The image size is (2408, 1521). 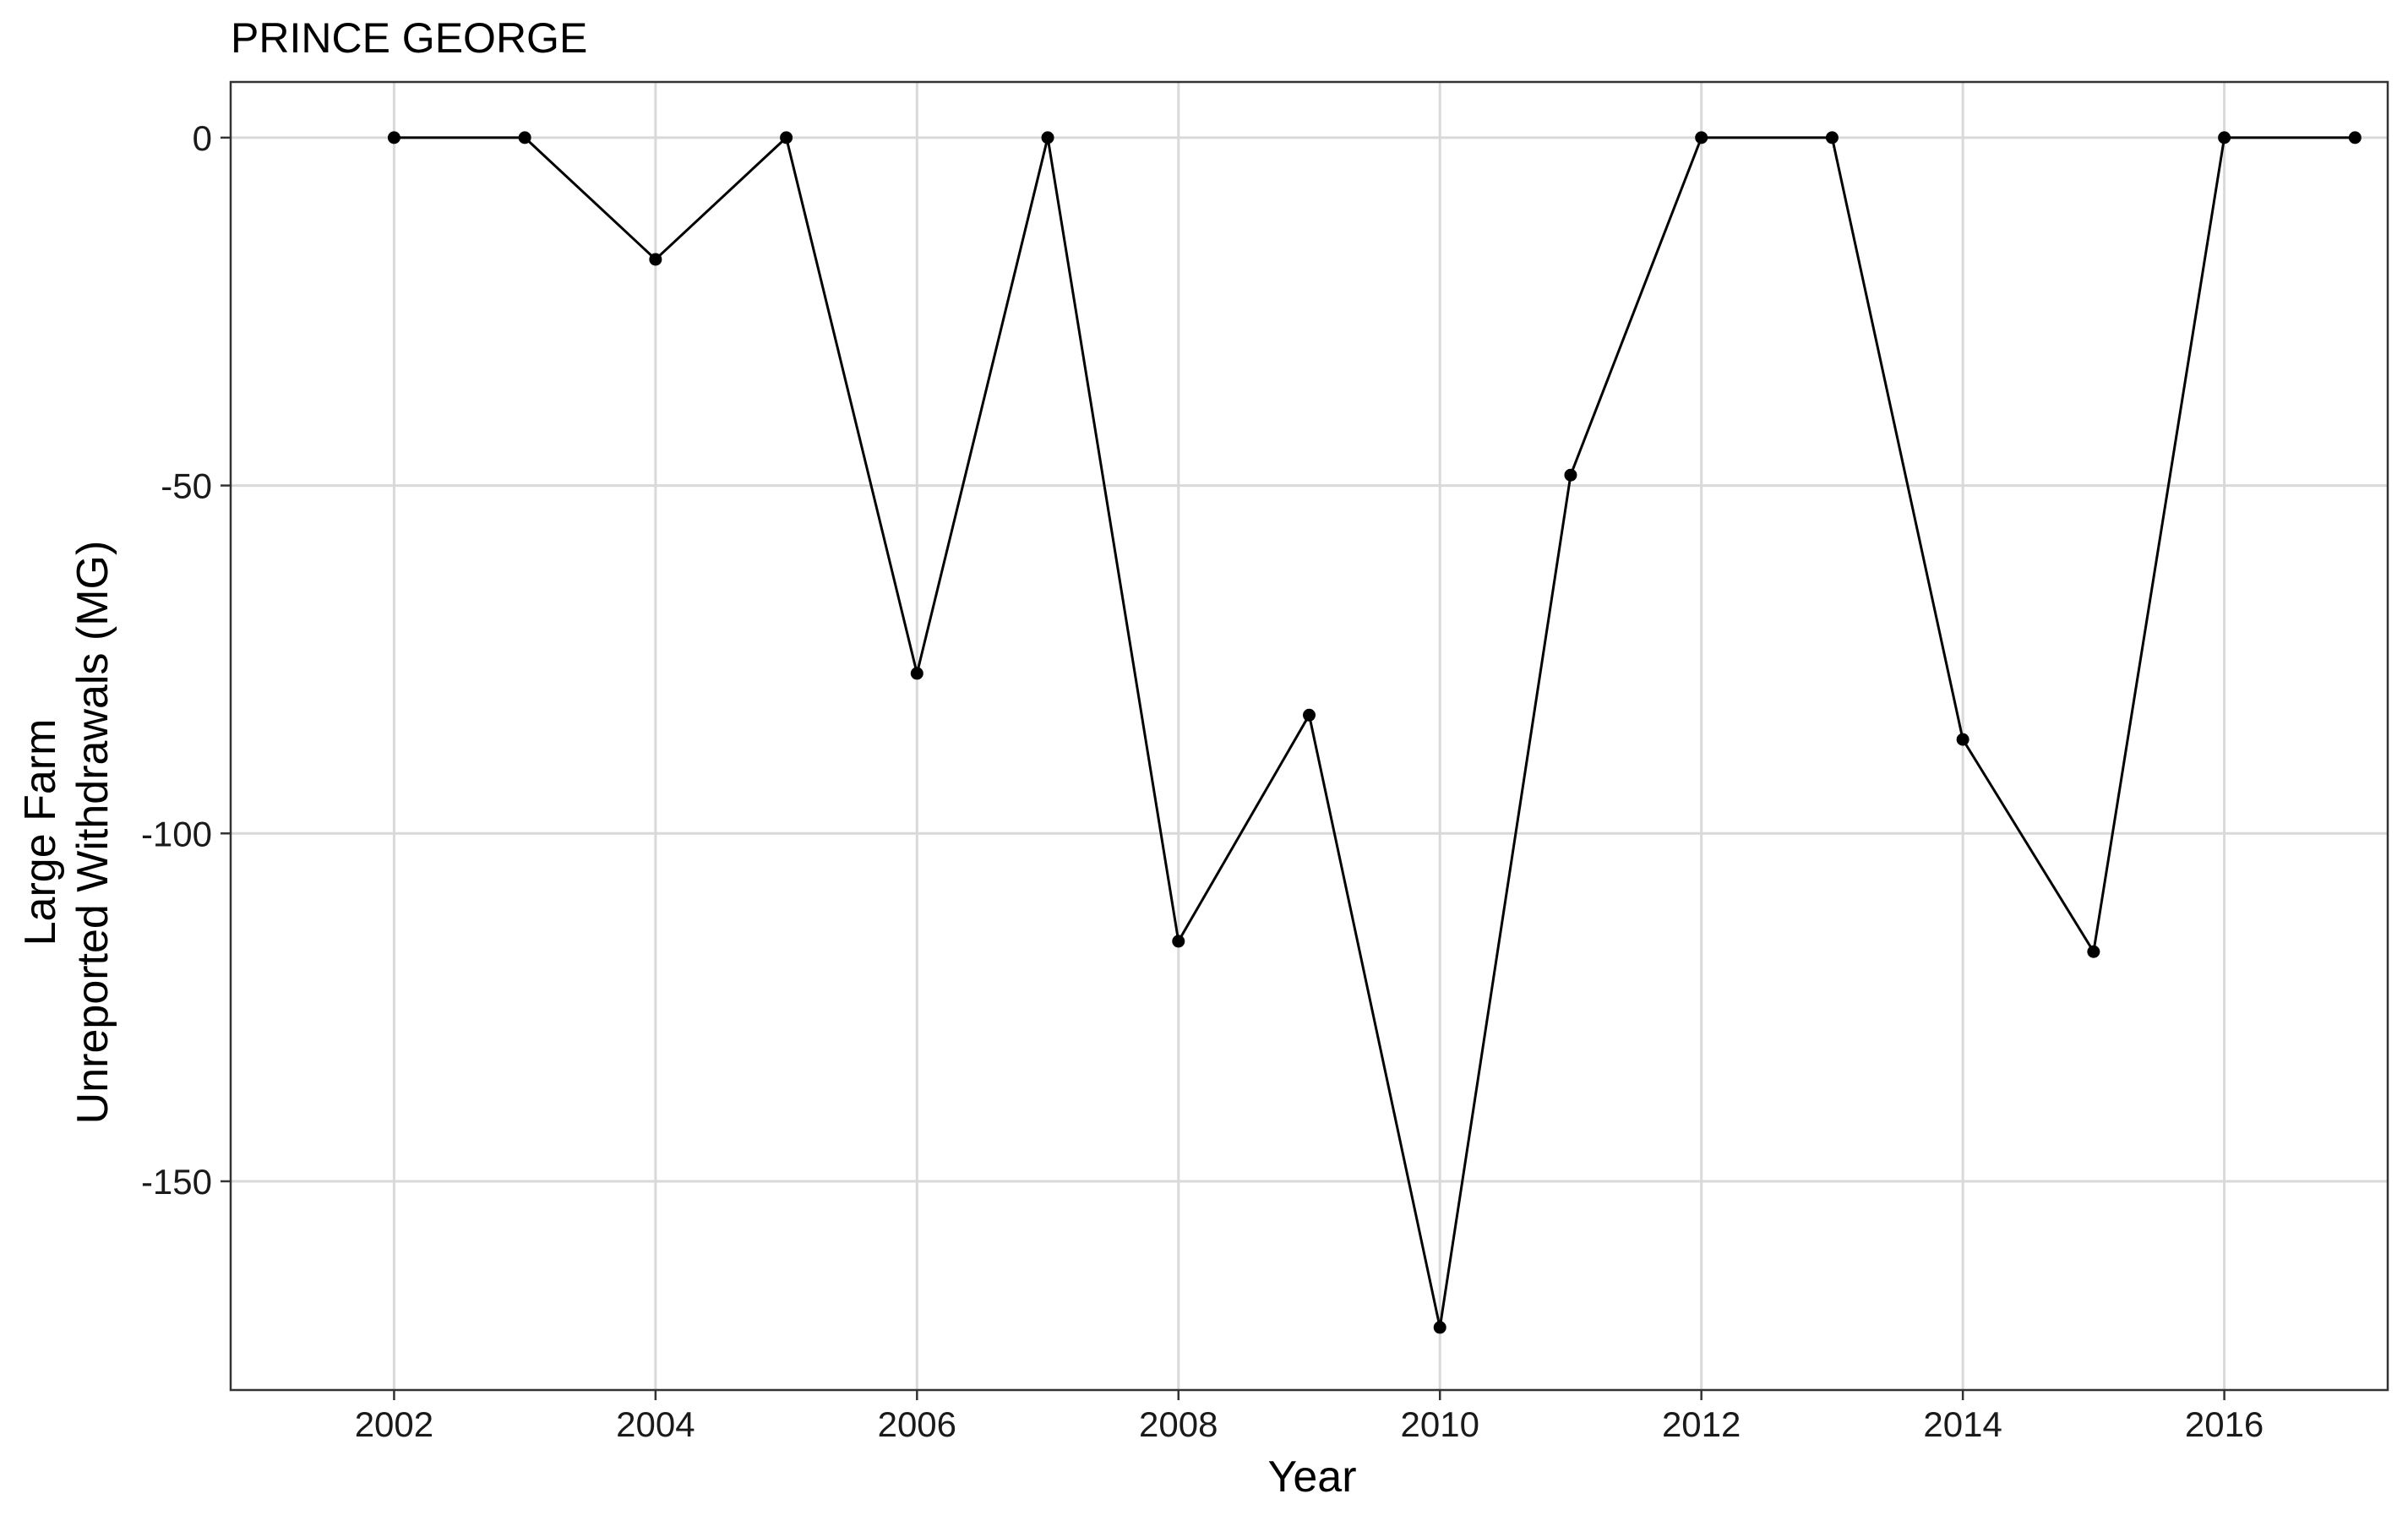 What do you see at coordinates (1962, 1424) in the screenshot?
I see `x-tick-label: 2014` at bounding box center [1962, 1424].